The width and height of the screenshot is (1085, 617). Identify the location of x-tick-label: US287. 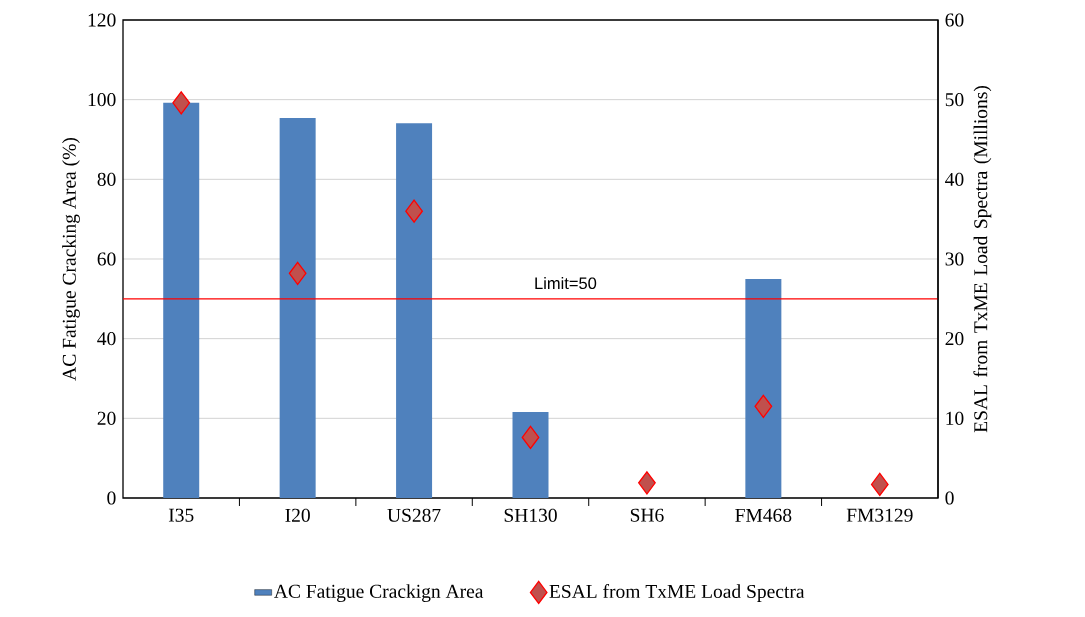
(414, 515).